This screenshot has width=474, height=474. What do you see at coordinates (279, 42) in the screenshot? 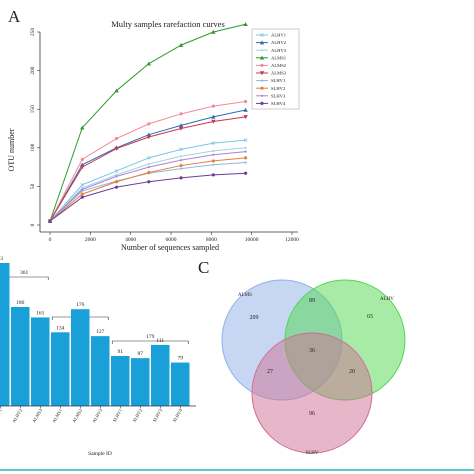
I see `legend-label: ALHV2` at bounding box center [279, 42].